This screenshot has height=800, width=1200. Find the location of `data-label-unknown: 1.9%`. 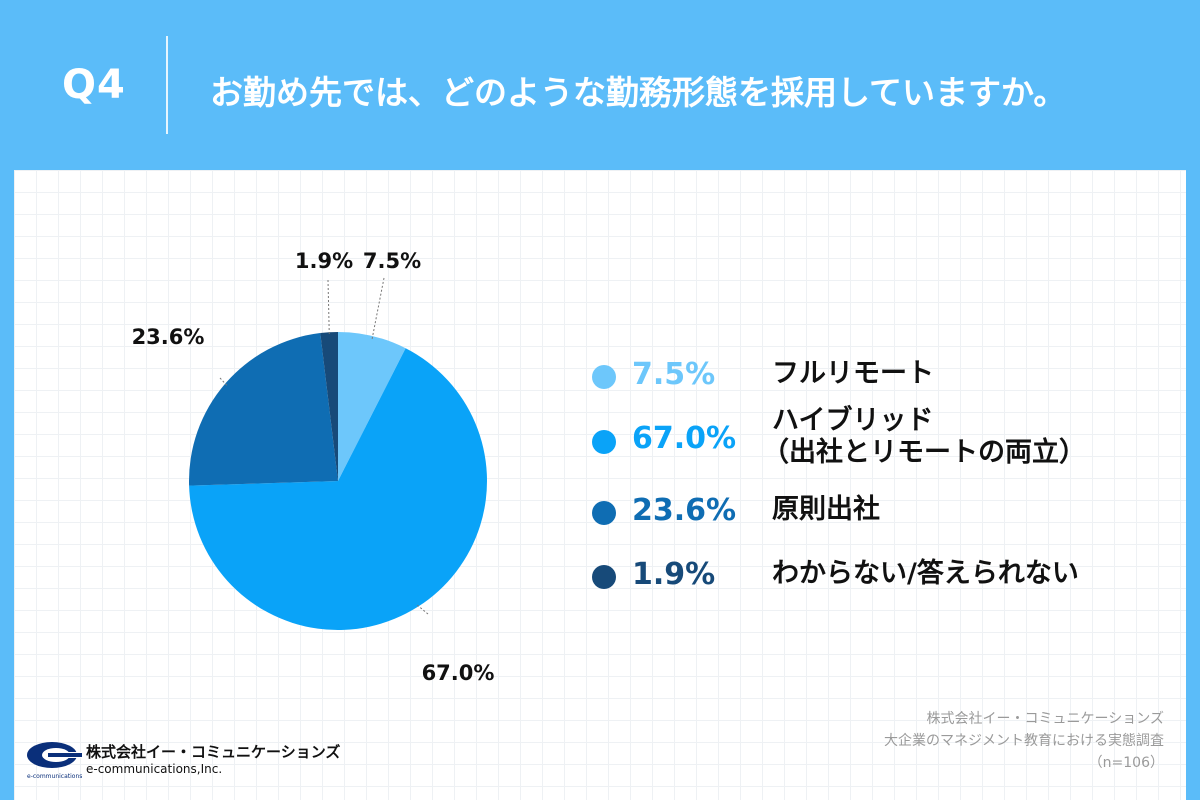

data-label-unknown: 1.9% is located at coordinates (324, 261).